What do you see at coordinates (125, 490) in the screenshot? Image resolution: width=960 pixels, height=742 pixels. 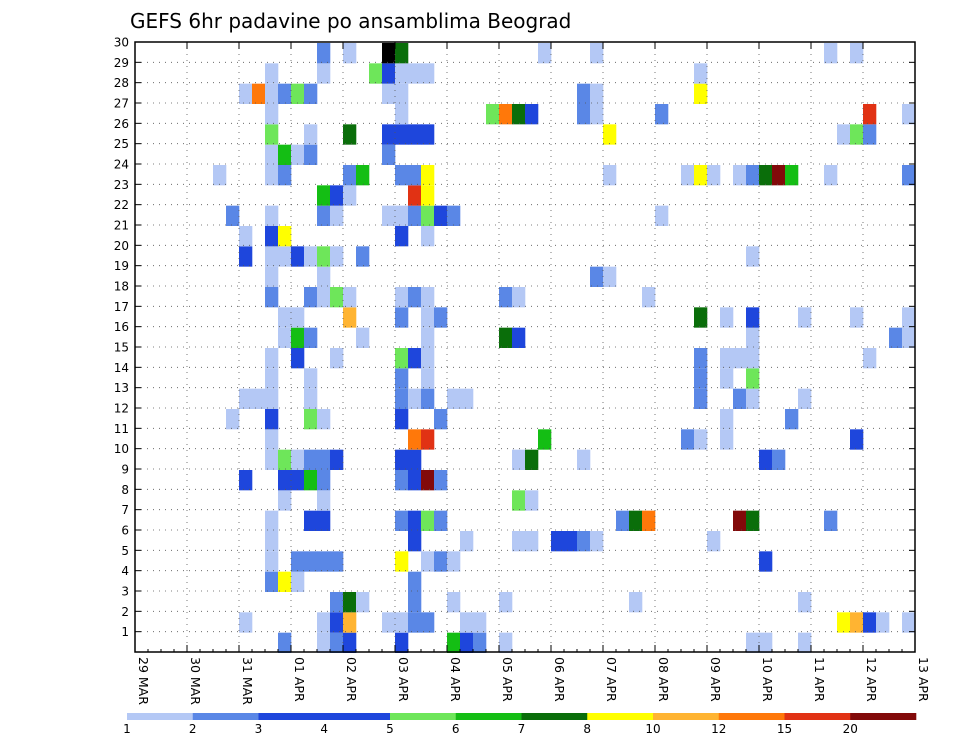 I see `y-tick-label: 8` at bounding box center [125, 490].